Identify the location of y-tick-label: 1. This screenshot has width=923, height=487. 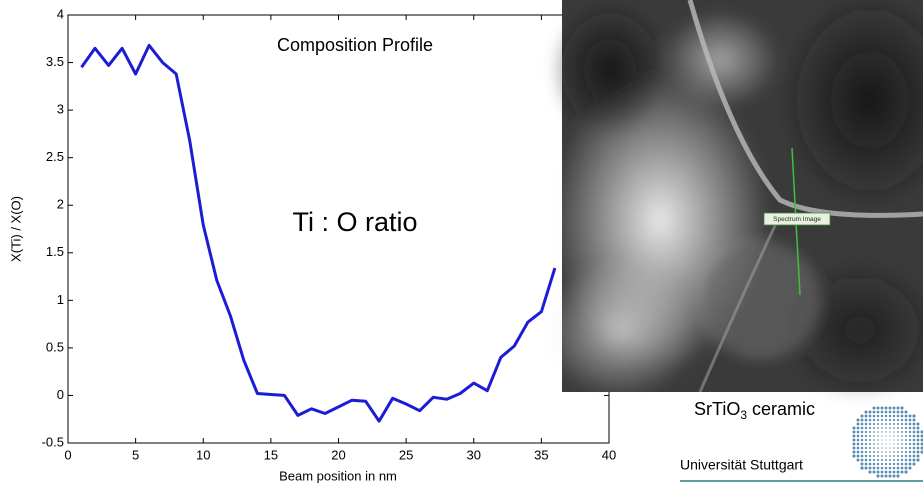
(60, 299).